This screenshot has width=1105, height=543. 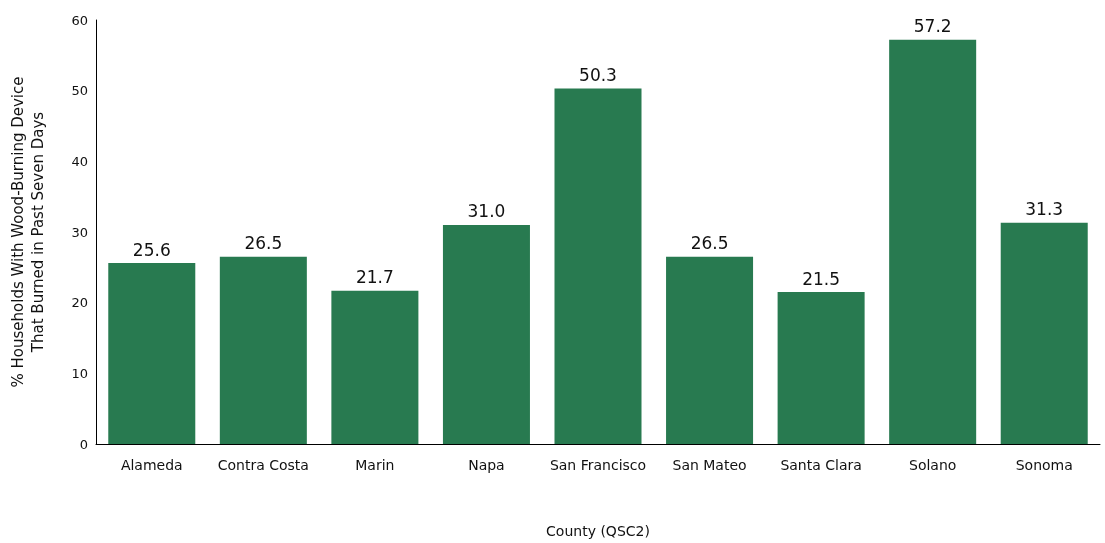 I want to click on x-axis-title: County (QSC2), so click(x=598, y=531).